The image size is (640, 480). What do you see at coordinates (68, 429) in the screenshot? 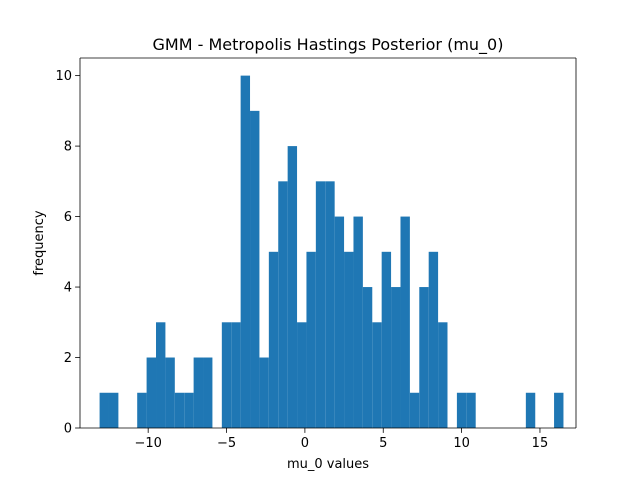
I see `y-tick-label: 0` at bounding box center [68, 429].